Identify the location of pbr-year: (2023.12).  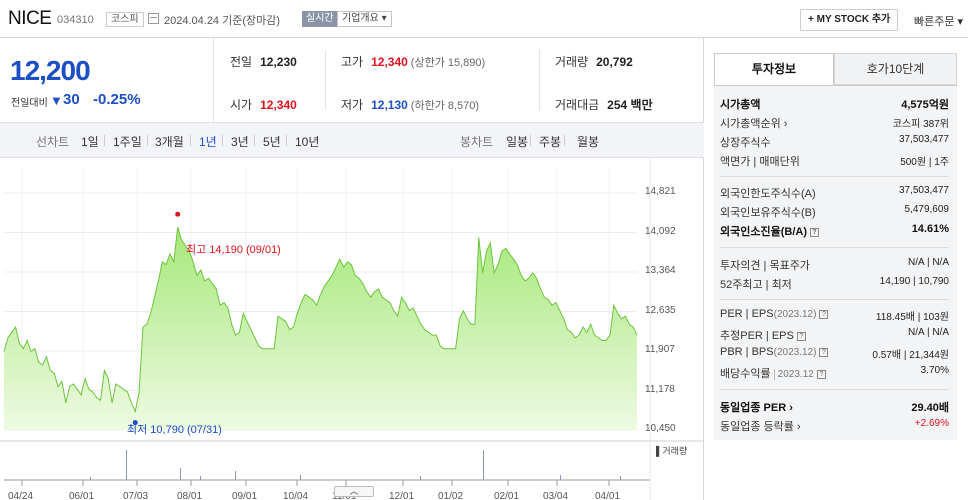
(795, 352).